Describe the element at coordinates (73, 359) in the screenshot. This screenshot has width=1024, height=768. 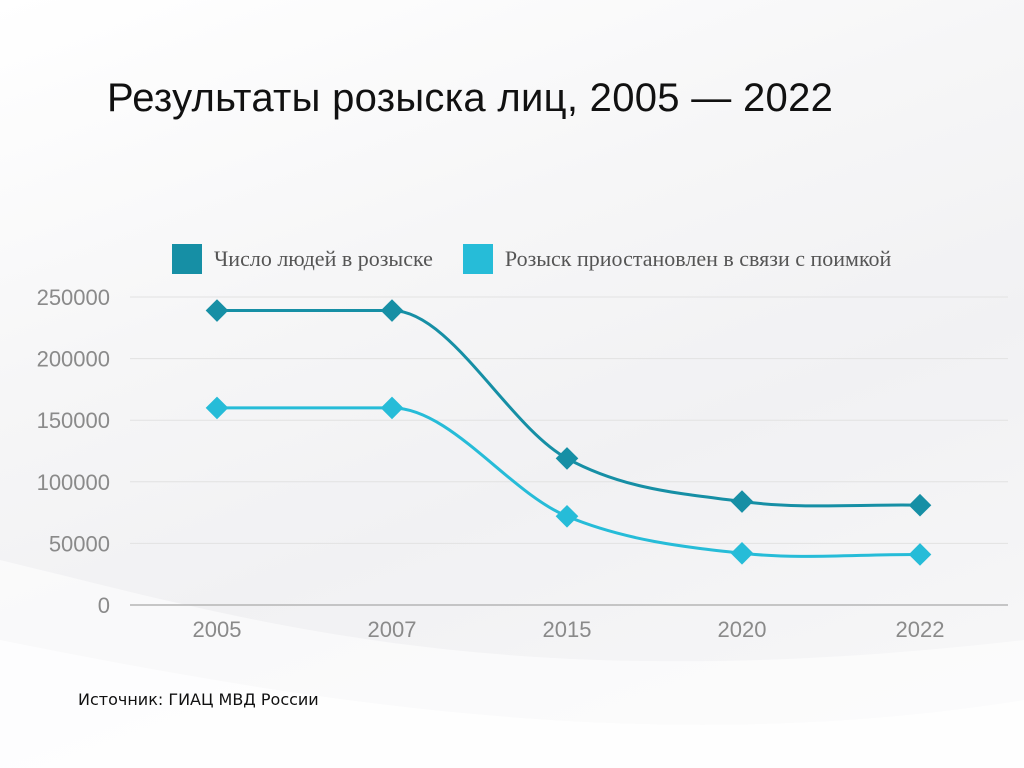
I see `y-tick-label: 200000` at that location.